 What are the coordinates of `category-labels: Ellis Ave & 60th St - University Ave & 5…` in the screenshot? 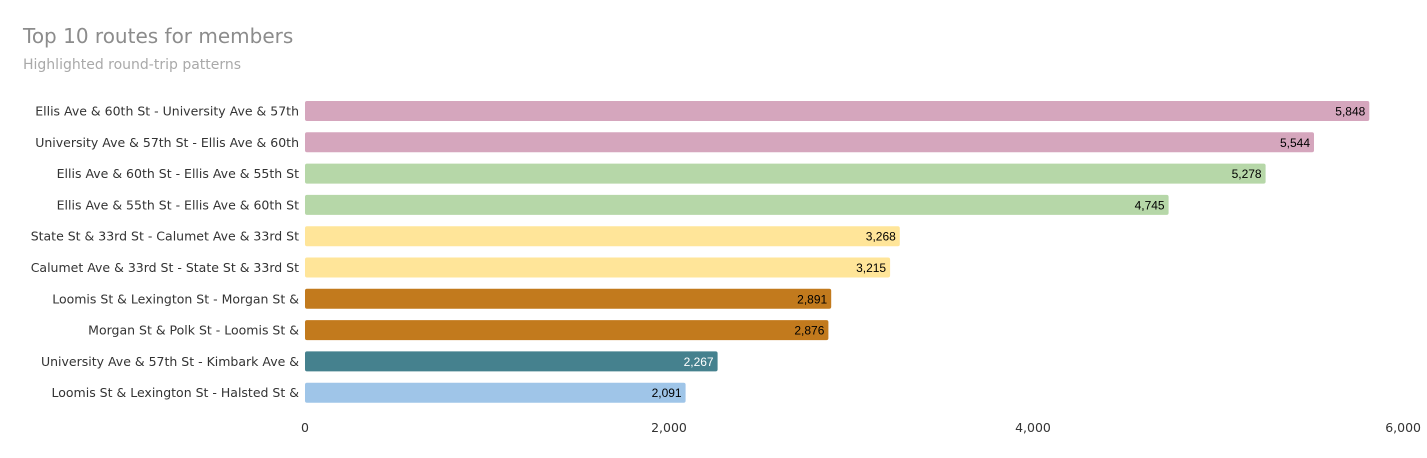 It's located at (165, 252).